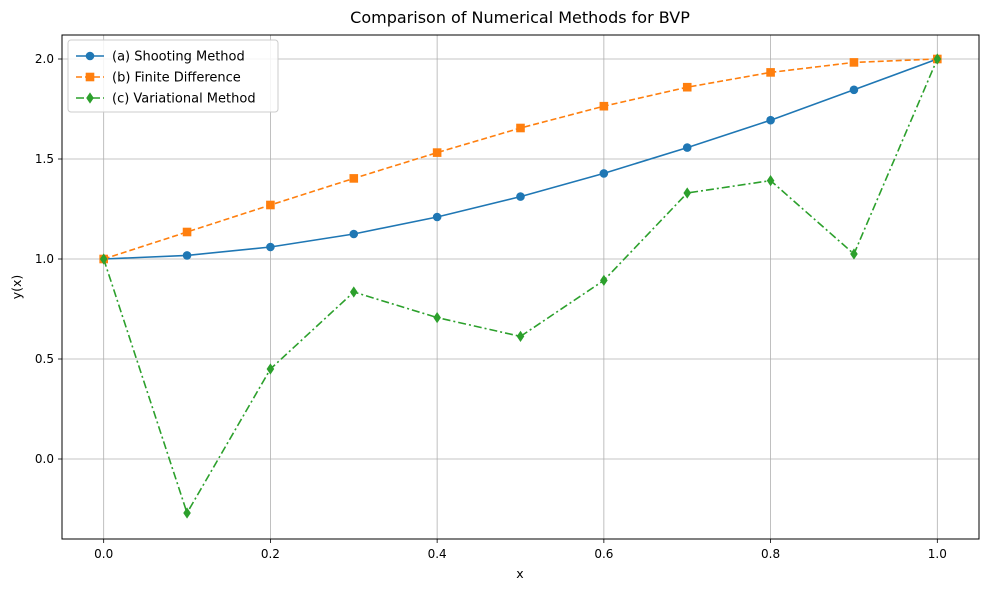  I want to click on y-tick-label: 2.0, so click(44, 59).